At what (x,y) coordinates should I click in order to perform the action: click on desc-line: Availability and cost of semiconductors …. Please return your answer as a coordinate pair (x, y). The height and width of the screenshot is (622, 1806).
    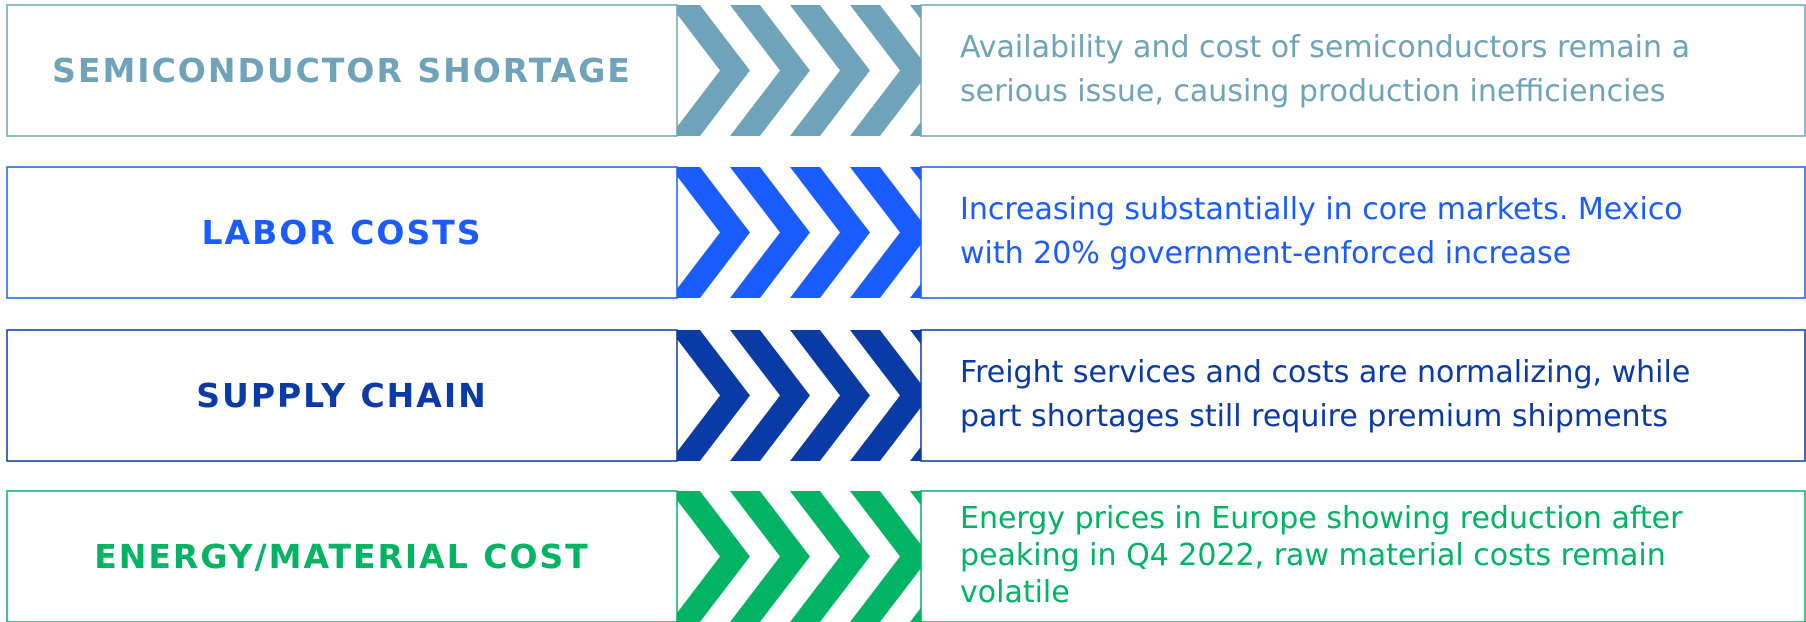
    Looking at the image, I should click on (1325, 47).